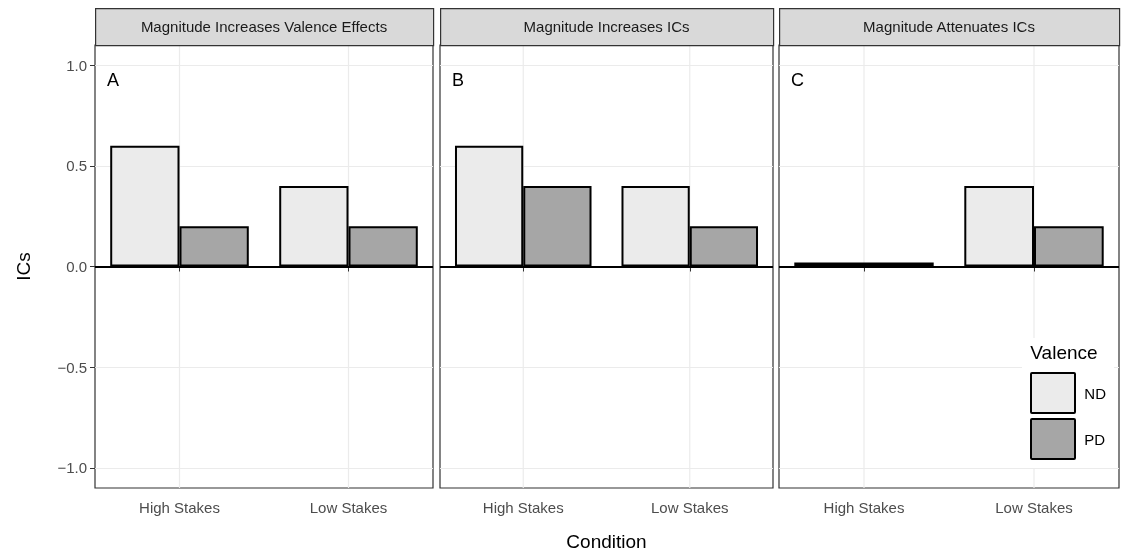  What do you see at coordinates (949, 26) in the screenshot?
I see `chart-title: Magnitude Attenuates ICs` at bounding box center [949, 26].